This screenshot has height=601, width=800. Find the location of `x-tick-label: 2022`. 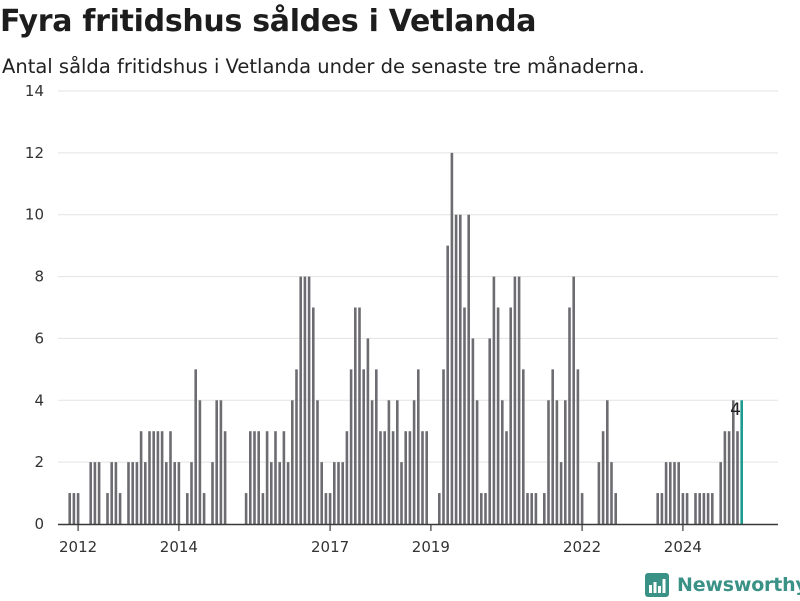

x-tick-label: 2022 is located at coordinates (582, 547).